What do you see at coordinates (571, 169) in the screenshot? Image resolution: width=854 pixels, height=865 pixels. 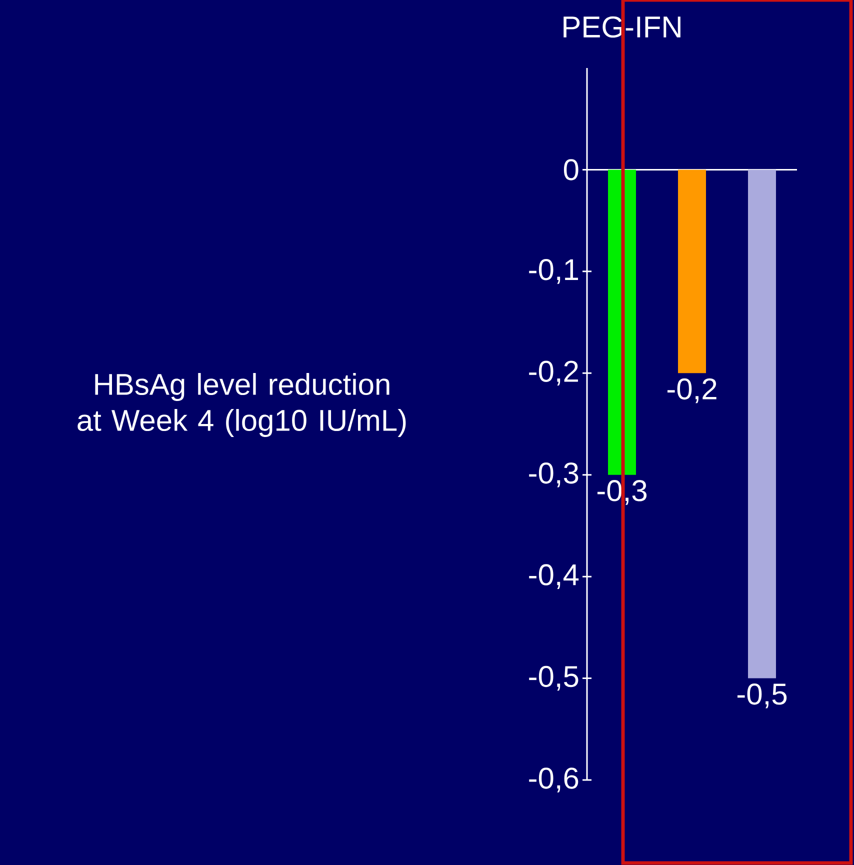 I see `y-tick-label: 0` at bounding box center [571, 169].